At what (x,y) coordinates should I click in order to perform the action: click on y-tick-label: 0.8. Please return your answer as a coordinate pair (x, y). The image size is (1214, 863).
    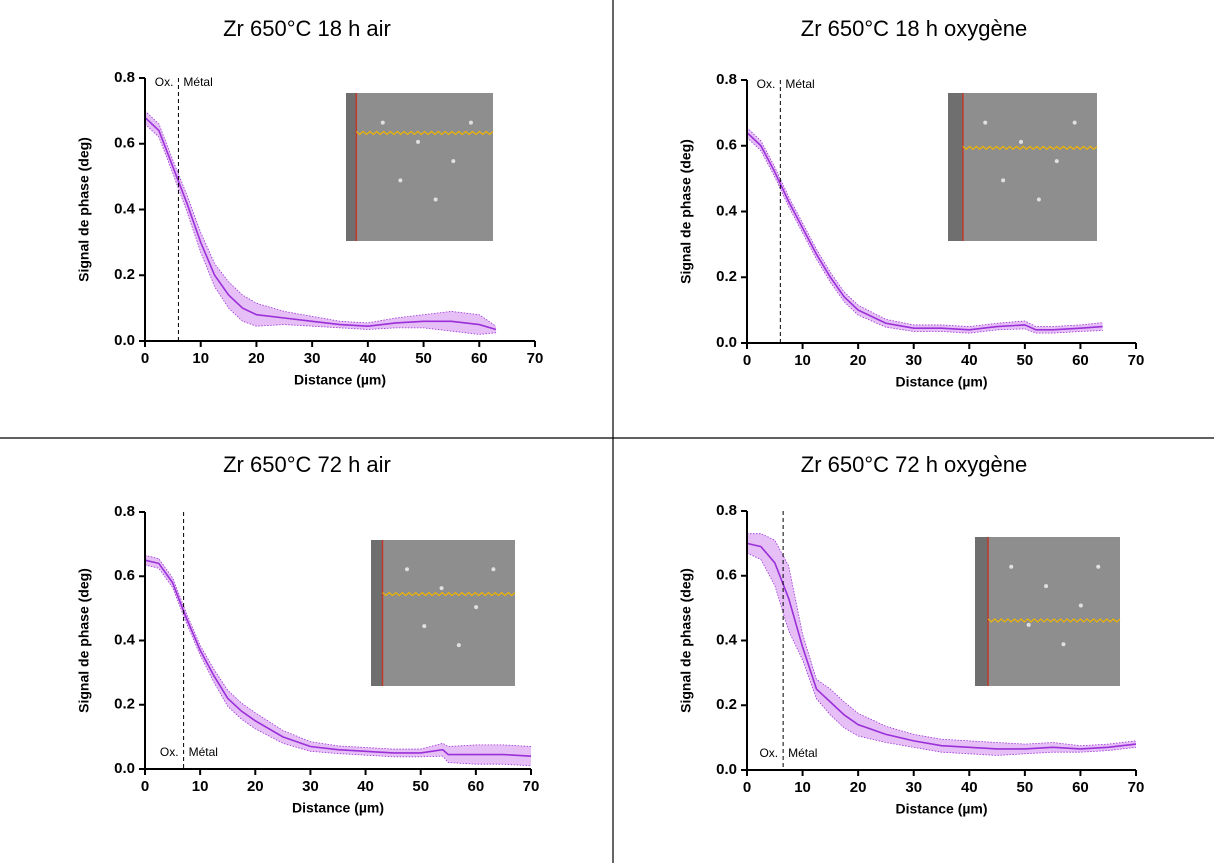
    Looking at the image, I should click on (124, 77).